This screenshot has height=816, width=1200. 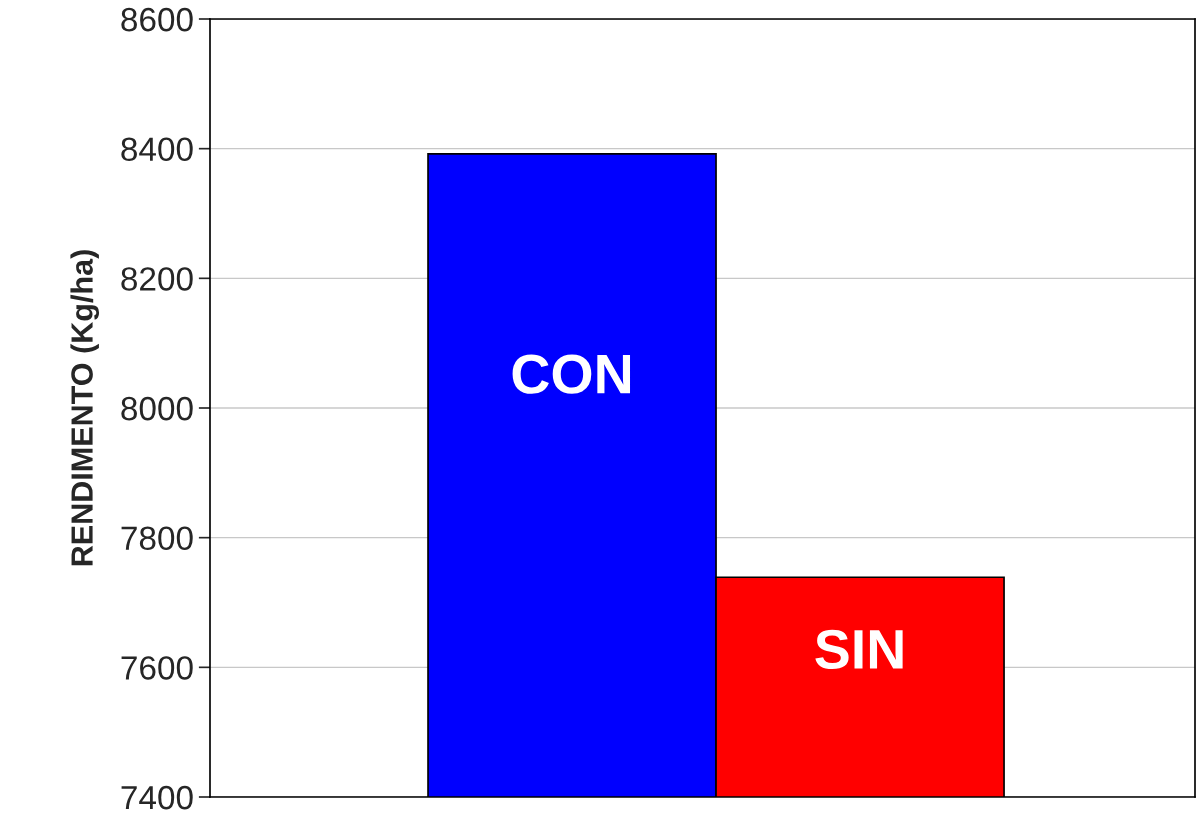 What do you see at coordinates (157, 668) in the screenshot?
I see `y-tick-label: 7600` at bounding box center [157, 668].